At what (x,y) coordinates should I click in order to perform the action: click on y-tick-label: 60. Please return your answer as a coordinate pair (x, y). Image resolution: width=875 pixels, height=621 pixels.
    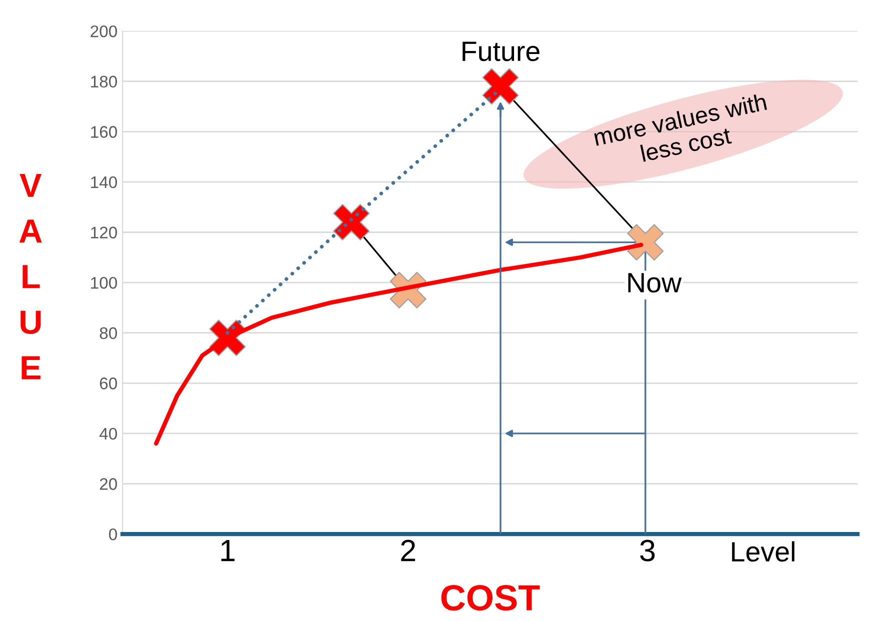
    Looking at the image, I should click on (108, 384).